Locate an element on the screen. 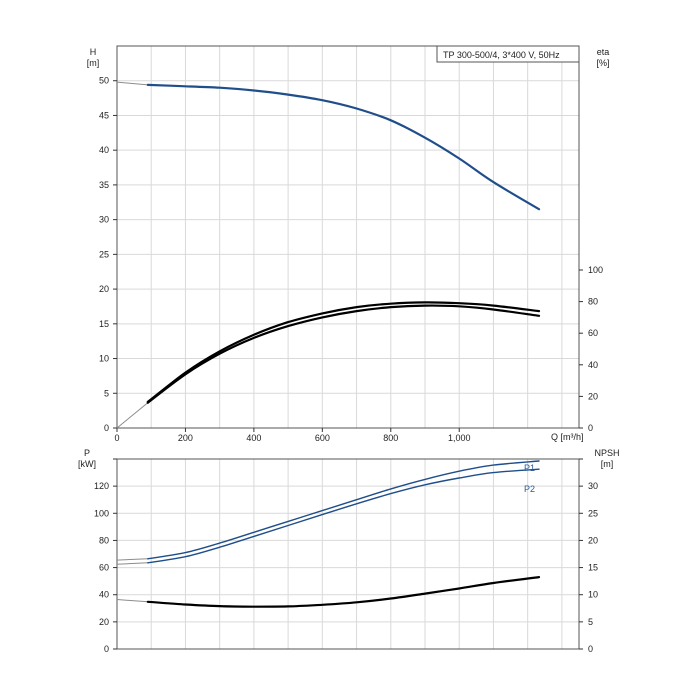 Image resolution: width=700 pixels, height=700 pixels. x-tick-label: 400 is located at coordinates (253, 438).